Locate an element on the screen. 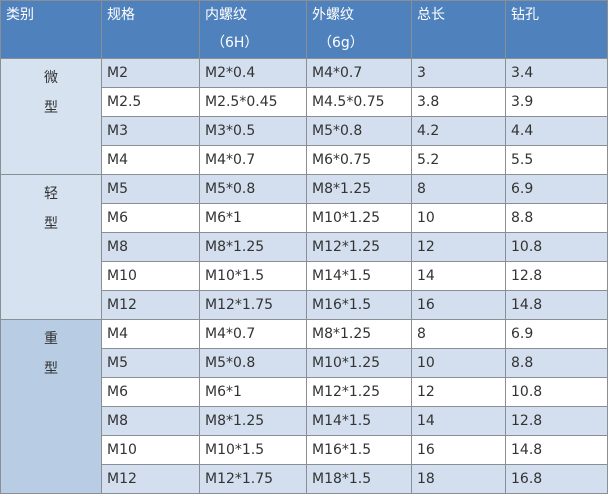  category-cell: 轻型 is located at coordinates (51, 247).